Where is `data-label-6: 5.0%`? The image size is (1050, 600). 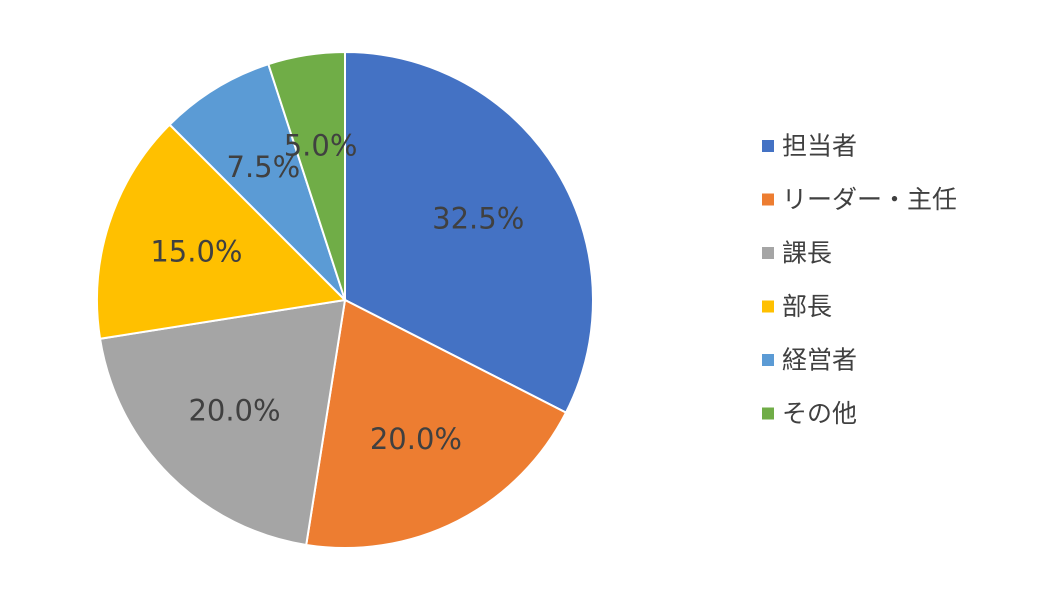
data-label-6: 5.0% is located at coordinates (321, 146).